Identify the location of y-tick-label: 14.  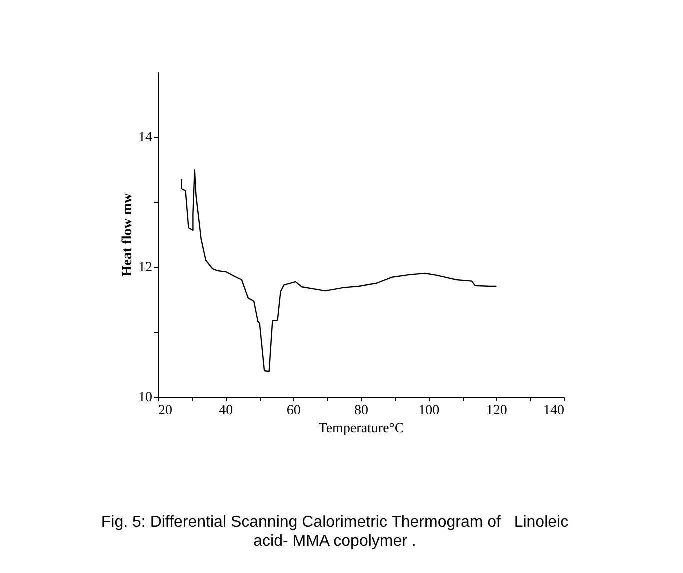
(145, 138).